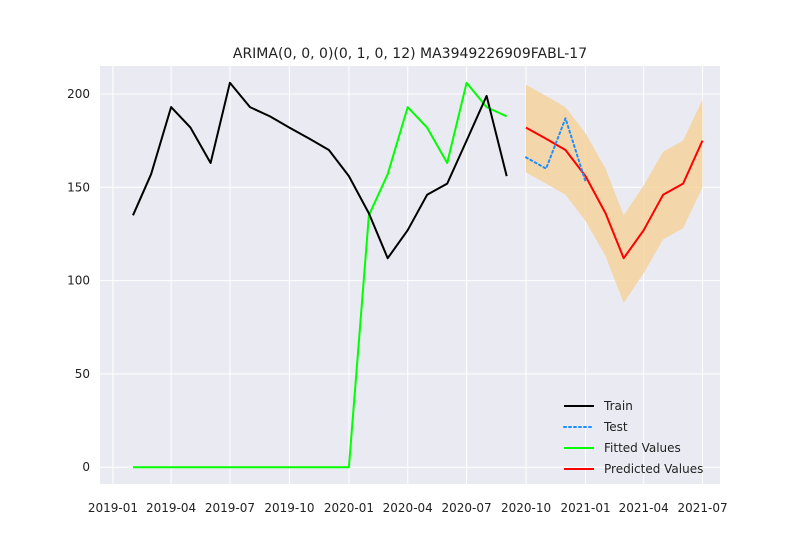 The image size is (800, 554). Describe the element at coordinates (642, 448) in the screenshot. I see `legend-label-fitted-values: Fitted Values` at that location.